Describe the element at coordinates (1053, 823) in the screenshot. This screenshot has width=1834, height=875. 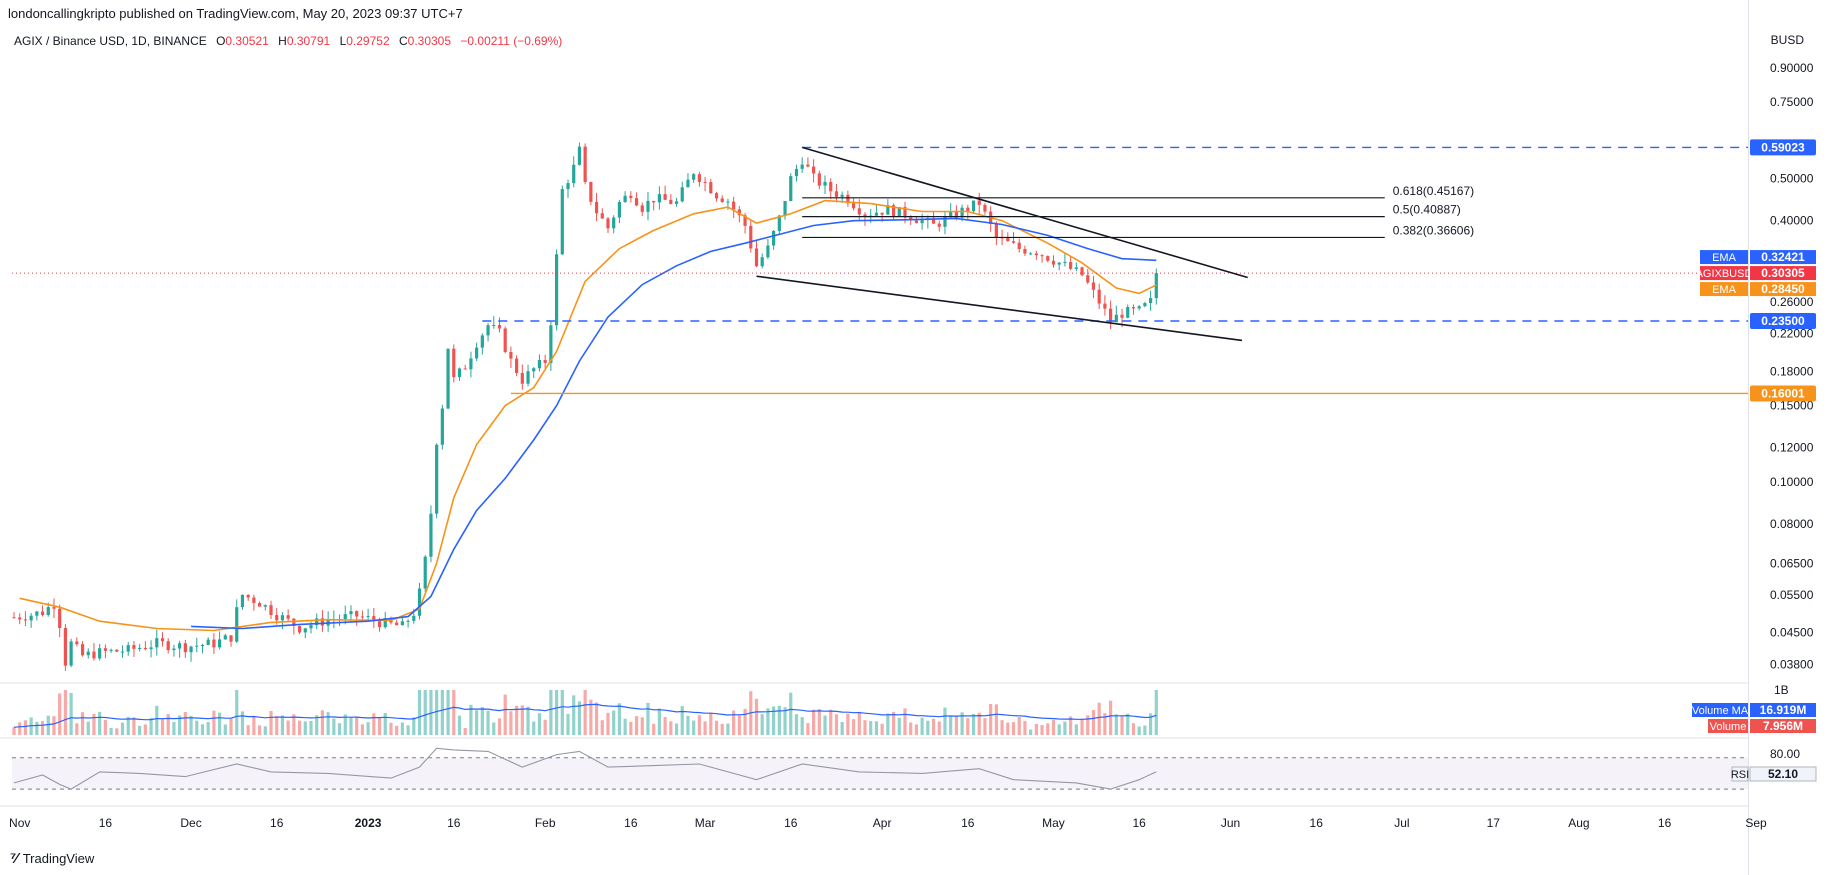
I see `date-tick-label: May` at that location.